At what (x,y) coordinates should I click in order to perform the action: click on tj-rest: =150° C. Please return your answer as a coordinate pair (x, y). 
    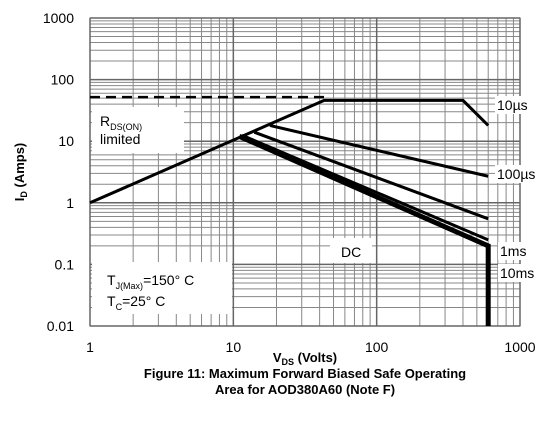
    Looking at the image, I should click on (168, 280).